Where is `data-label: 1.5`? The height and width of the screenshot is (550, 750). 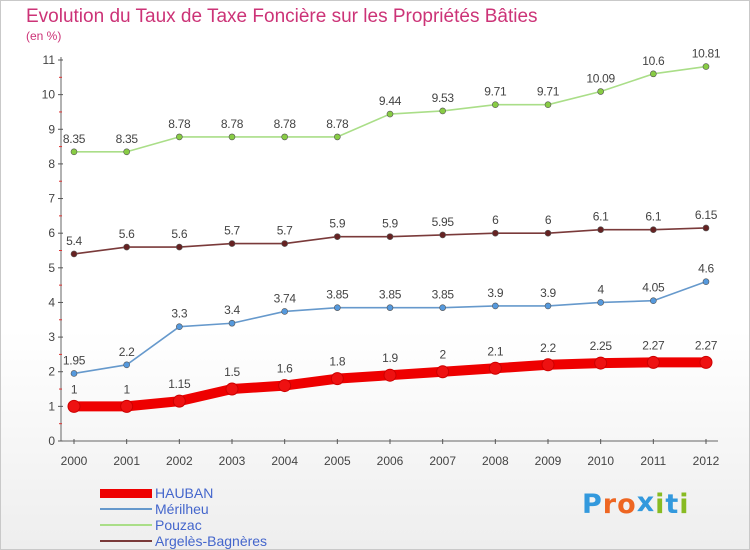 data-label: 1.5 is located at coordinates (232, 372).